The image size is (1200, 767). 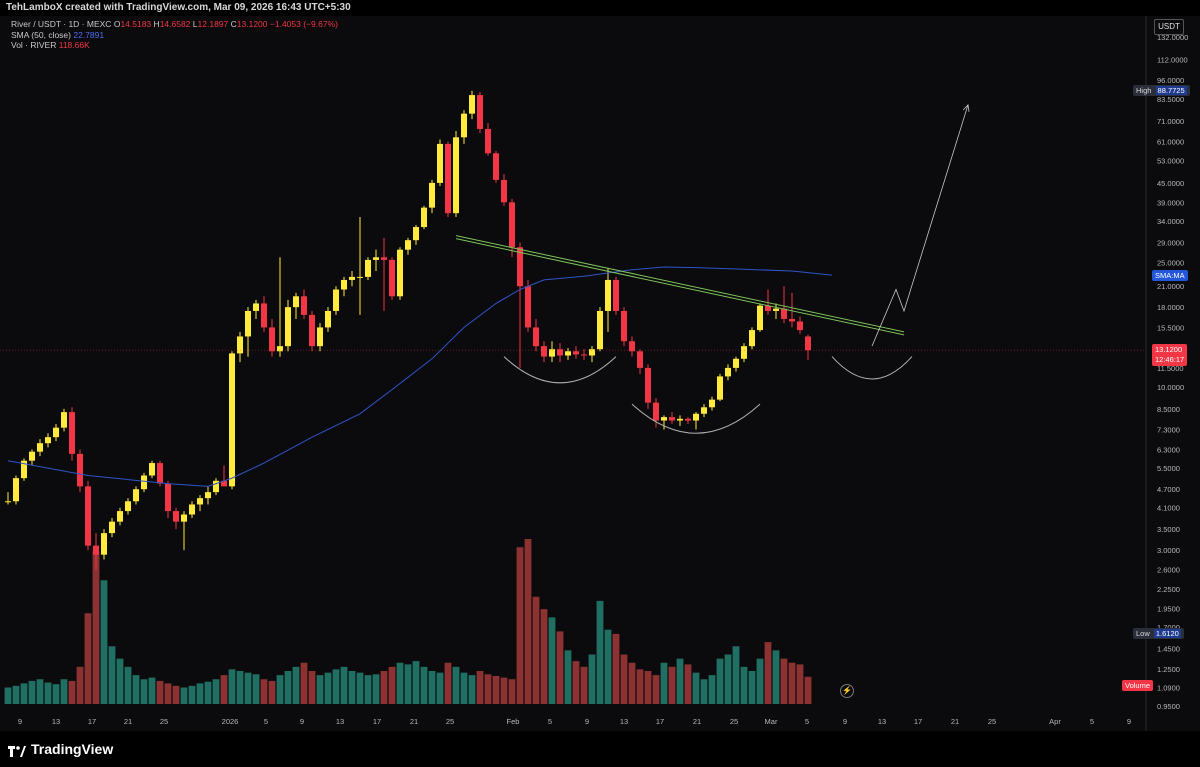 What do you see at coordinates (60, 749) in the screenshot?
I see `tradingview-logo: TradingView` at bounding box center [60, 749].